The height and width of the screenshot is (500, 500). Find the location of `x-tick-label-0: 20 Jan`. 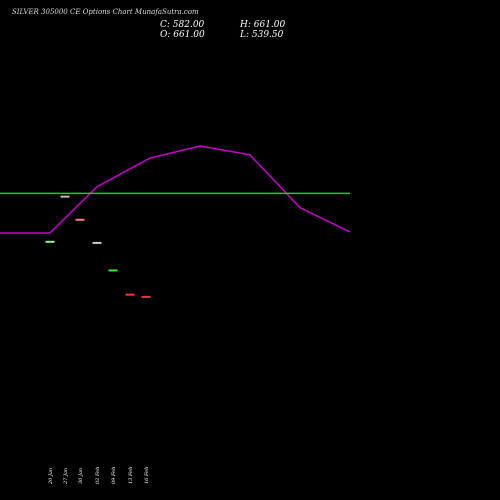

x-tick-label-0: 20 Jan is located at coordinates (51, 476).